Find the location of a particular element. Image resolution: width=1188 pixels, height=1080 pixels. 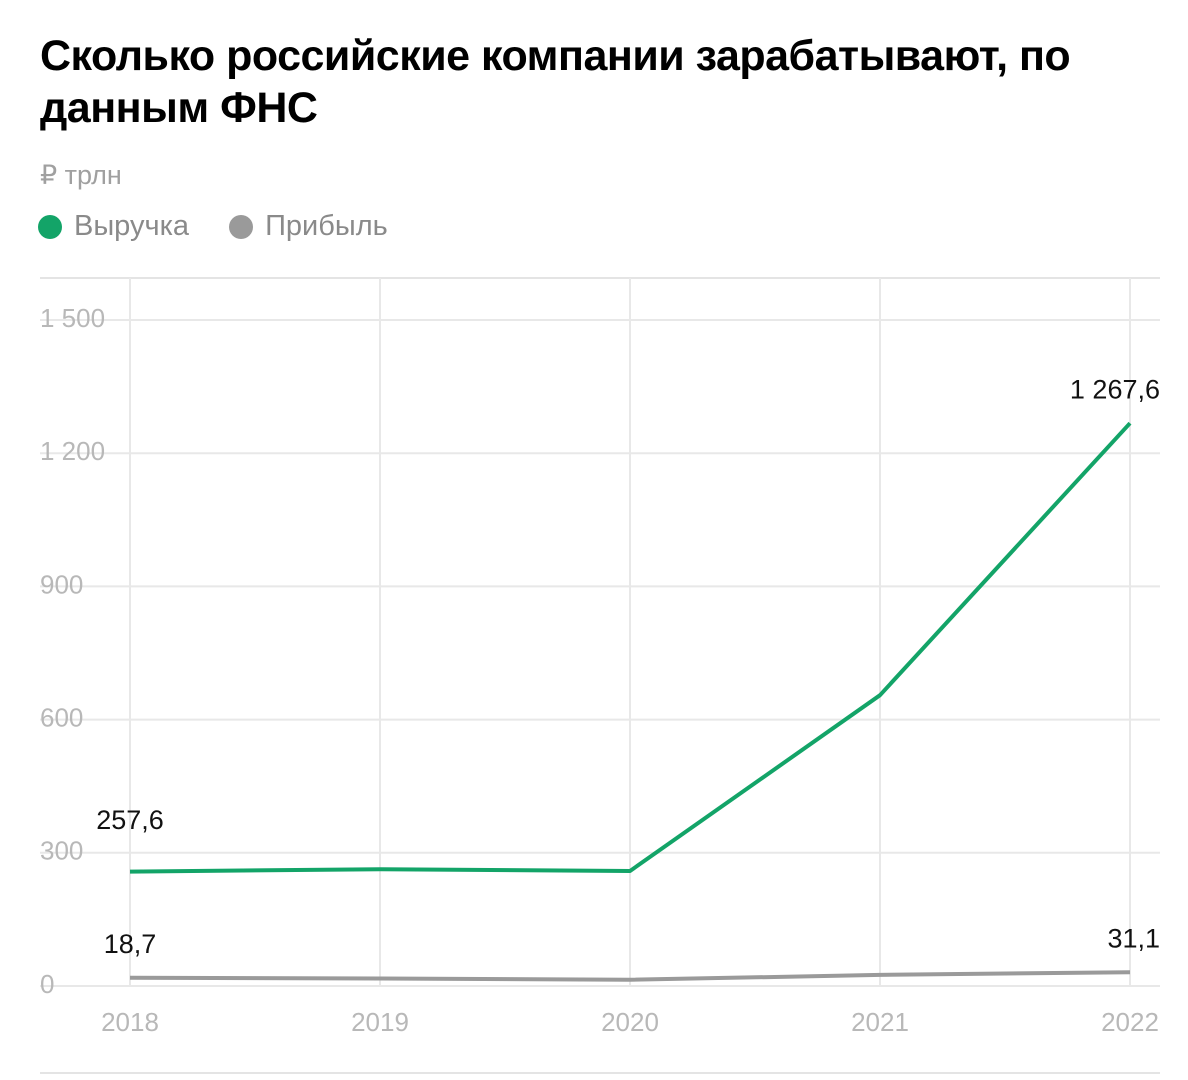

legend-item: Прибыль is located at coordinates (308, 226).